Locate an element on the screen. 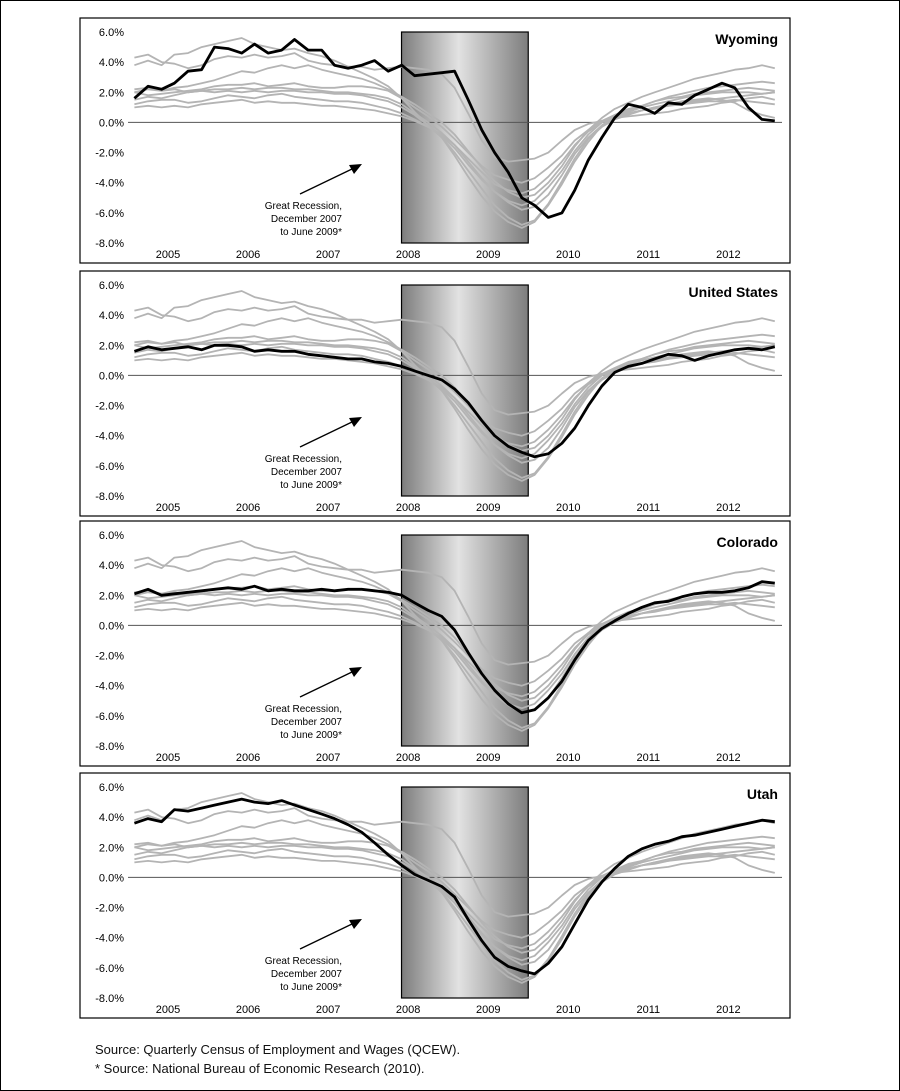  panel-title: Utah is located at coordinates (762, 794).